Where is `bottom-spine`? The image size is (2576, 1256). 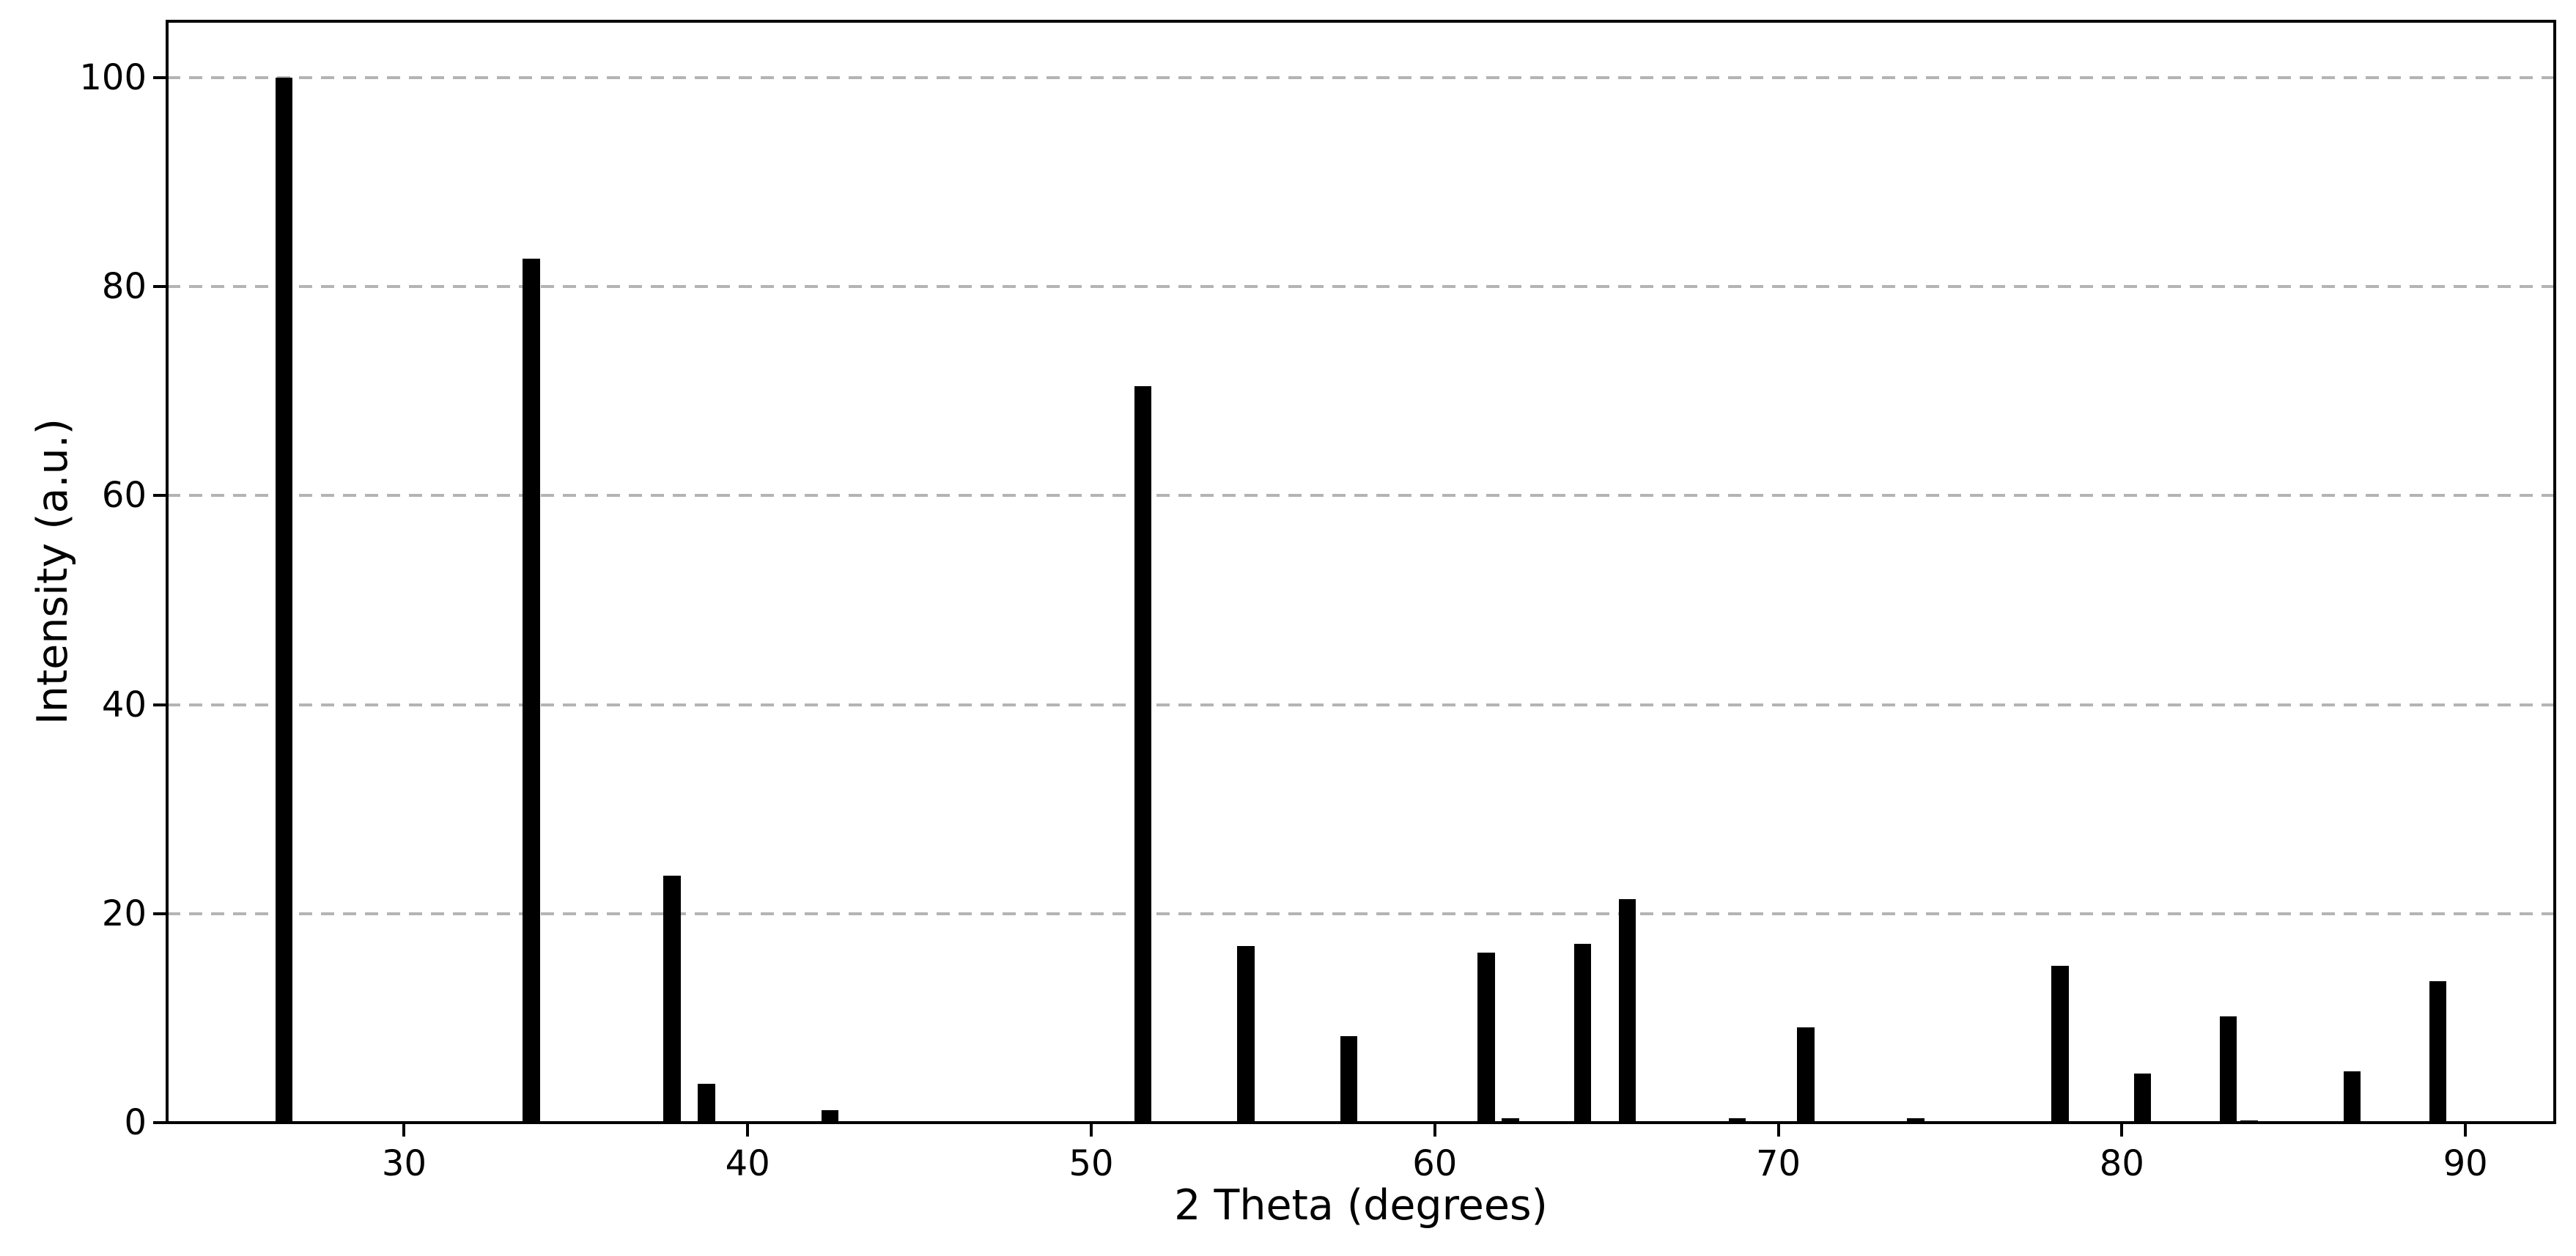 bottom-spine is located at coordinates (1361, 1122).